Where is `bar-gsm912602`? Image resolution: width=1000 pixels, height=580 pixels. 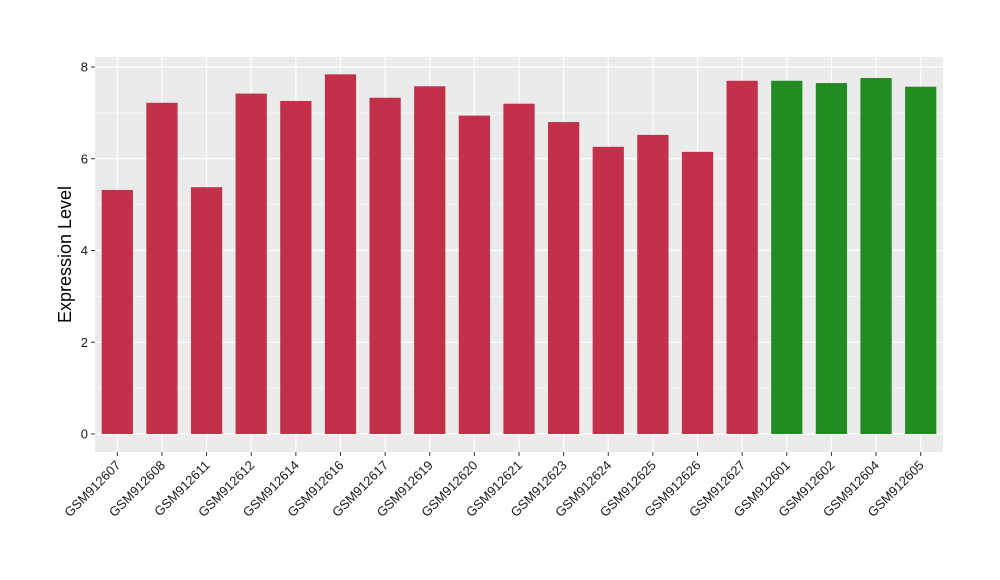 bar-gsm912602 is located at coordinates (831, 259).